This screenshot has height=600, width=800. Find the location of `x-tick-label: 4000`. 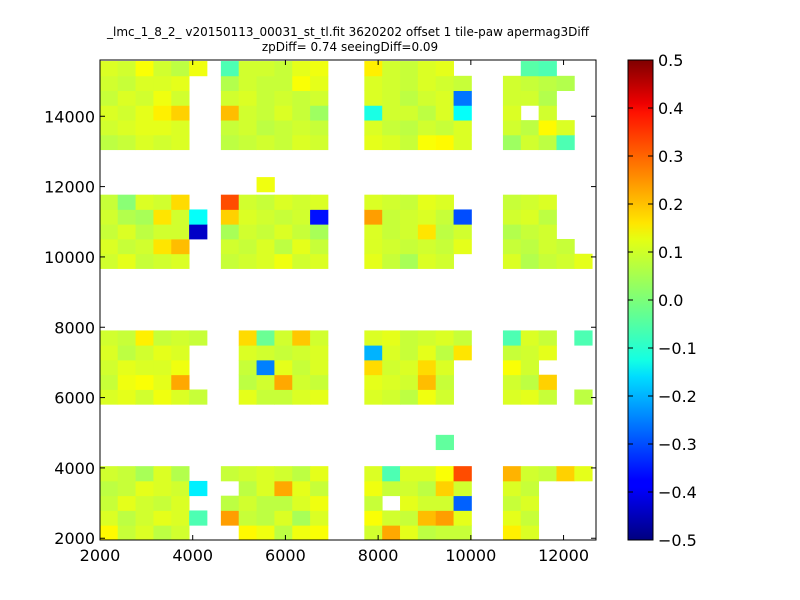

x-tick-label: 4000 is located at coordinates (192, 555).